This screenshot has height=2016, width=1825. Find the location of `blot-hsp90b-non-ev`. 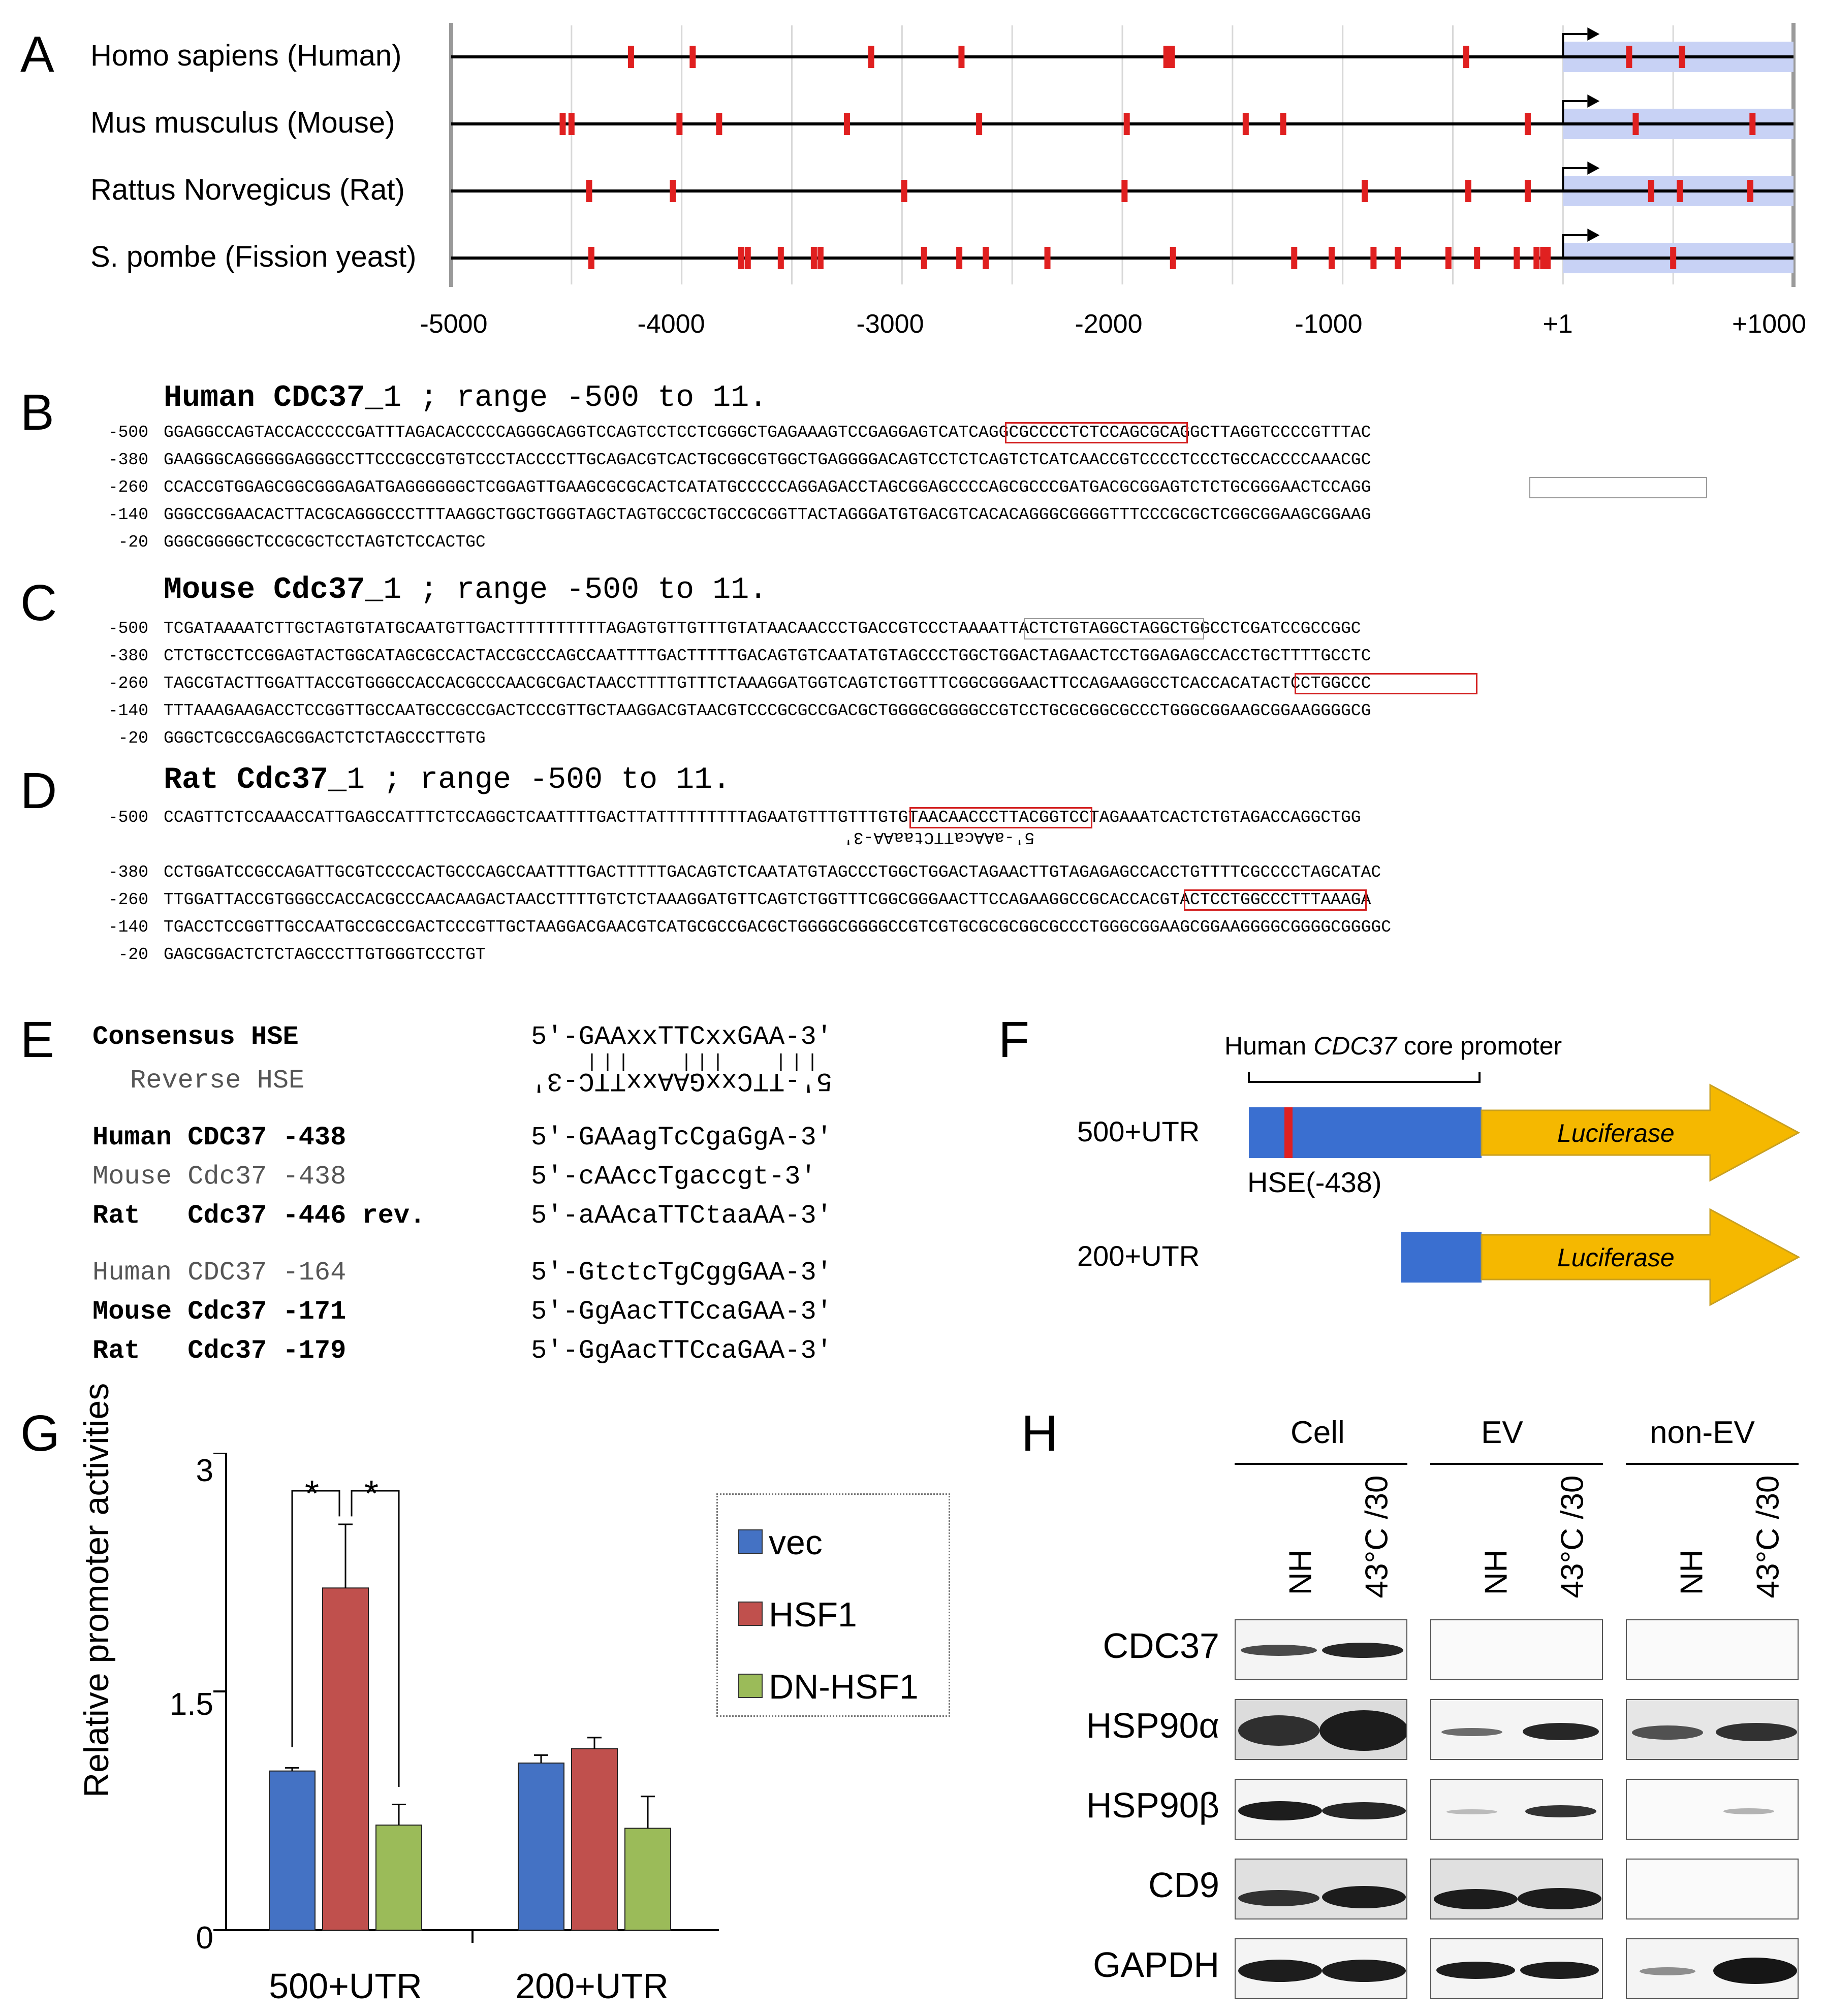

blot-hsp90b-non-ev is located at coordinates (1712, 1809).